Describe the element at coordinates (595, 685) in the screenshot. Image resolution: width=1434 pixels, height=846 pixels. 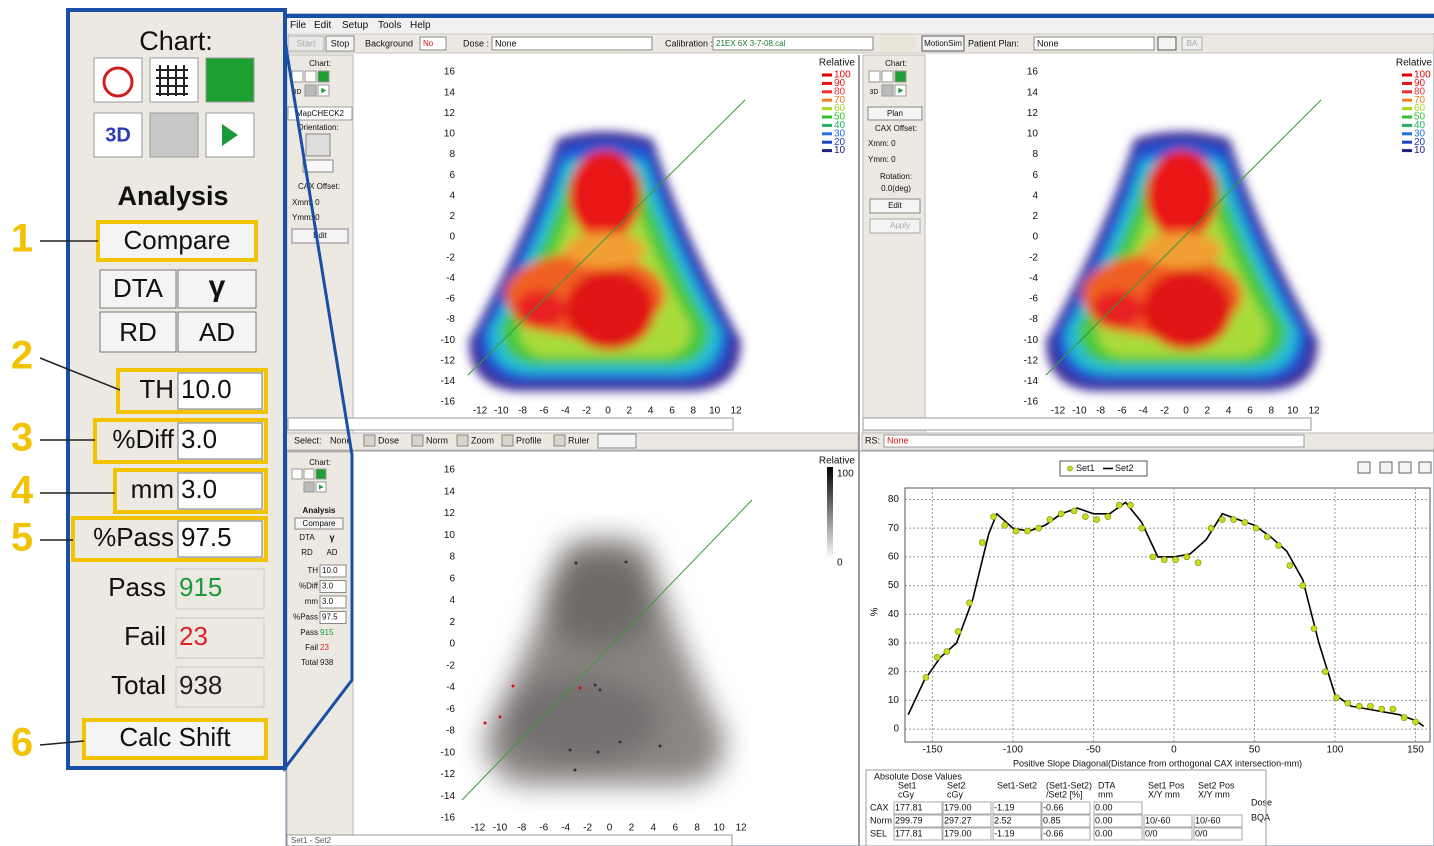
I see `fail-point` at that location.